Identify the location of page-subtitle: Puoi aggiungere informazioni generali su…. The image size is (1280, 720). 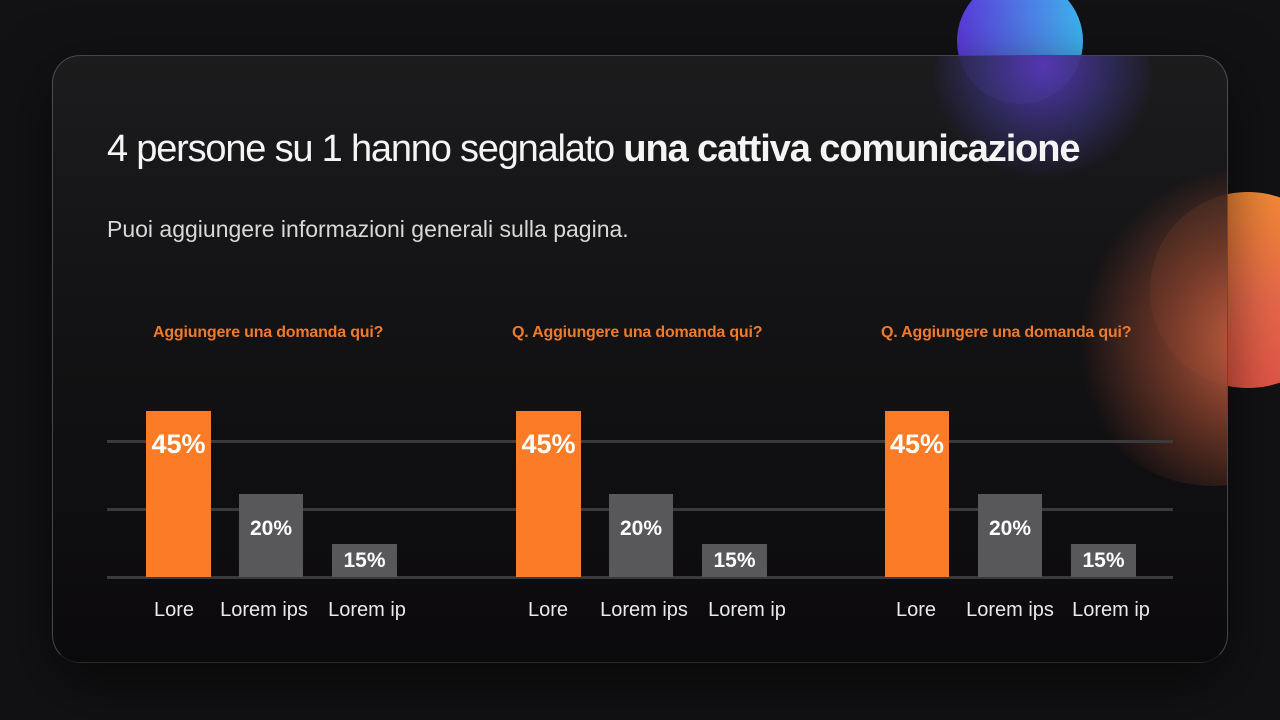
(368, 229).